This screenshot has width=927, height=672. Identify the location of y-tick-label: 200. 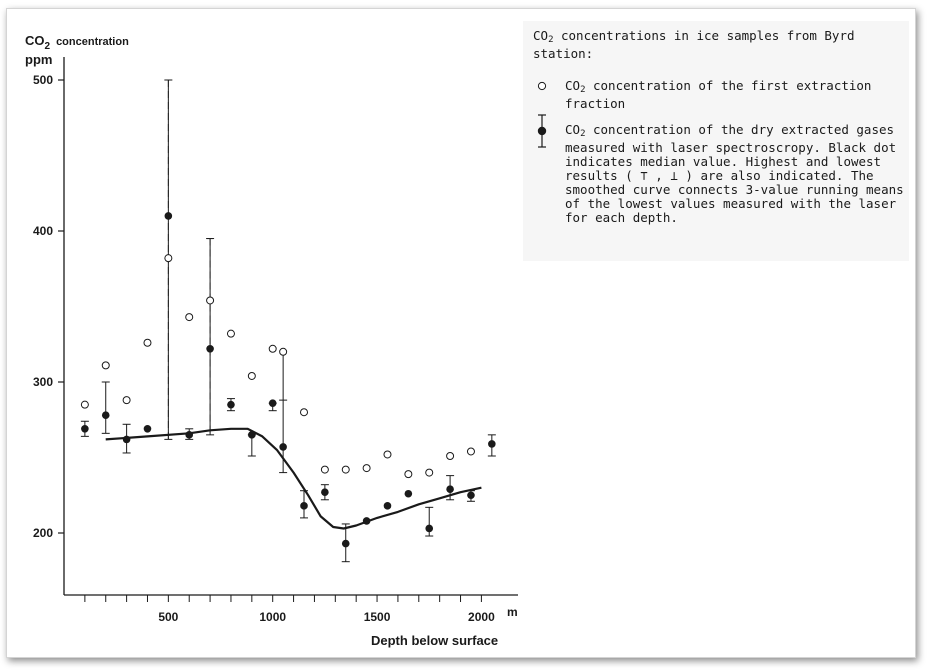
(43, 533).